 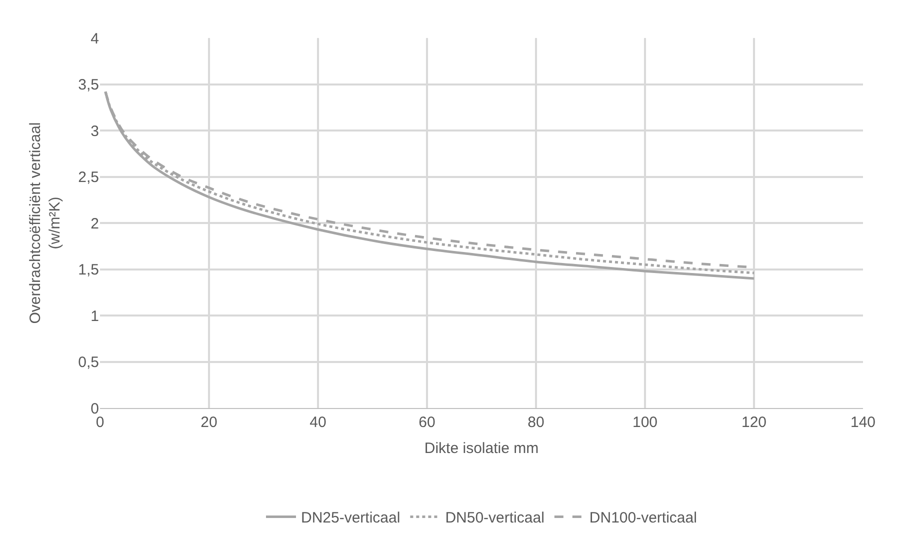 I want to click on x-tick-label: 120, so click(x=754, y=422).